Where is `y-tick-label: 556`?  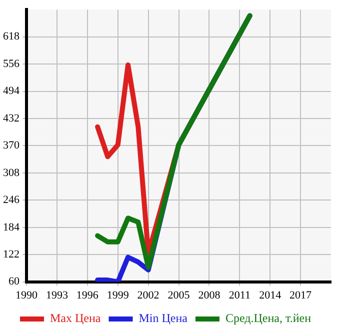 y-tick-label: 556 is located at coordinates (11, 64).